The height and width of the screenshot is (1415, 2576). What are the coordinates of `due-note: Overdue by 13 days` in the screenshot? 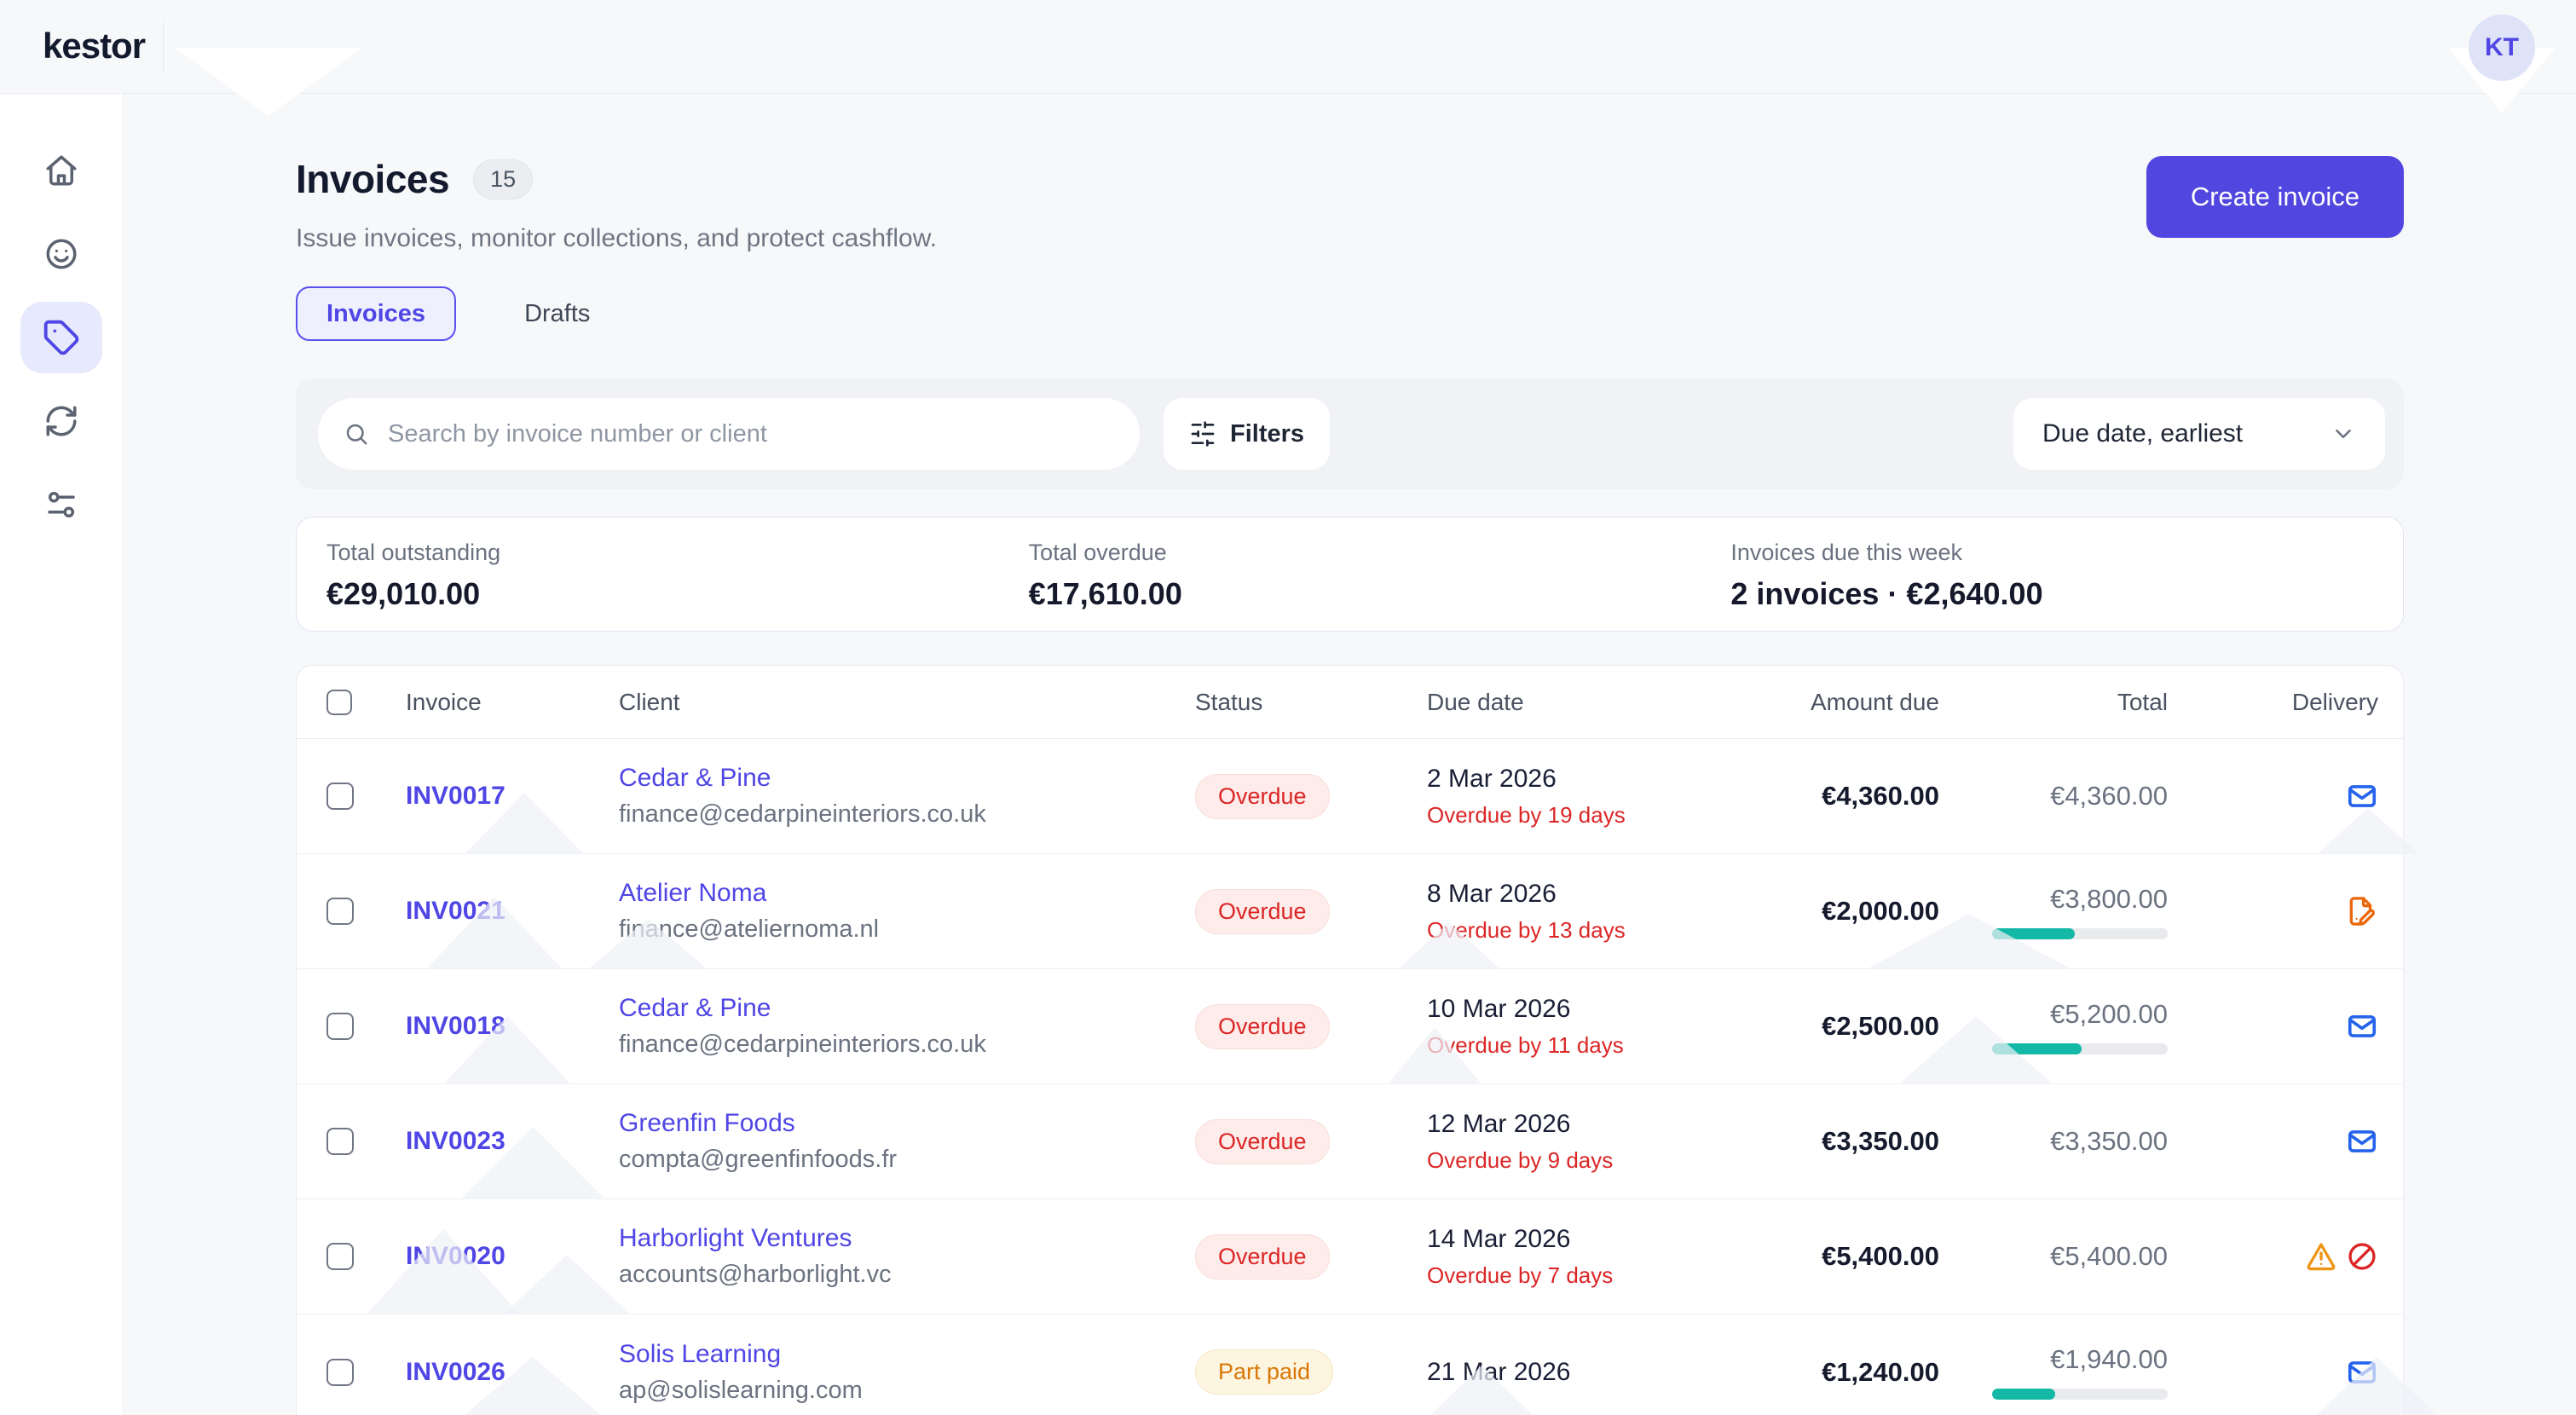 It's located at (1526, 929).